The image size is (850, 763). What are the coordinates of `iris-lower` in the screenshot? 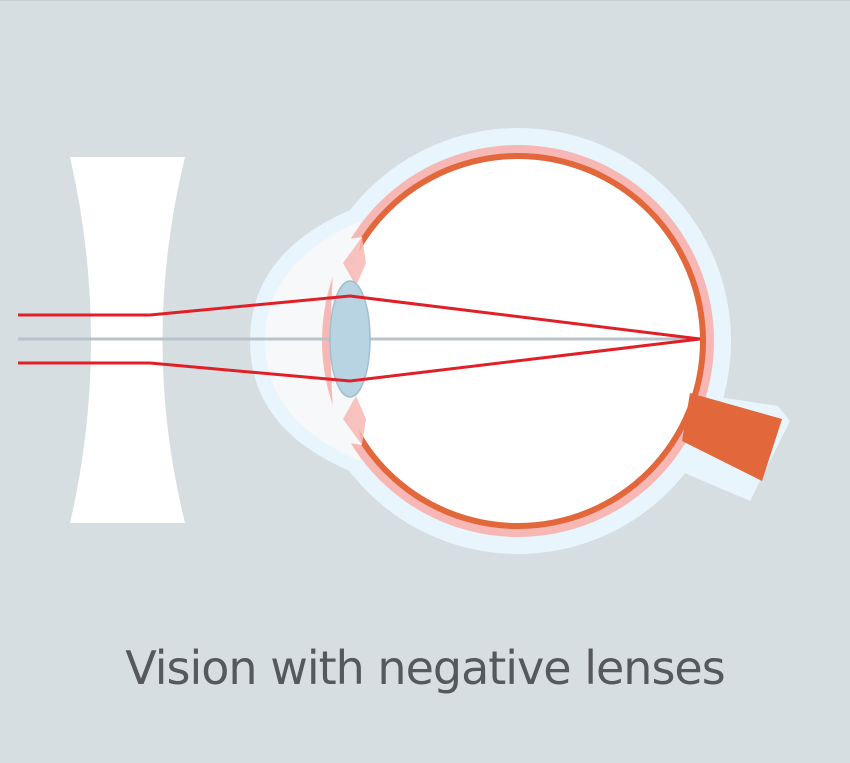 It's located at (354, 420).